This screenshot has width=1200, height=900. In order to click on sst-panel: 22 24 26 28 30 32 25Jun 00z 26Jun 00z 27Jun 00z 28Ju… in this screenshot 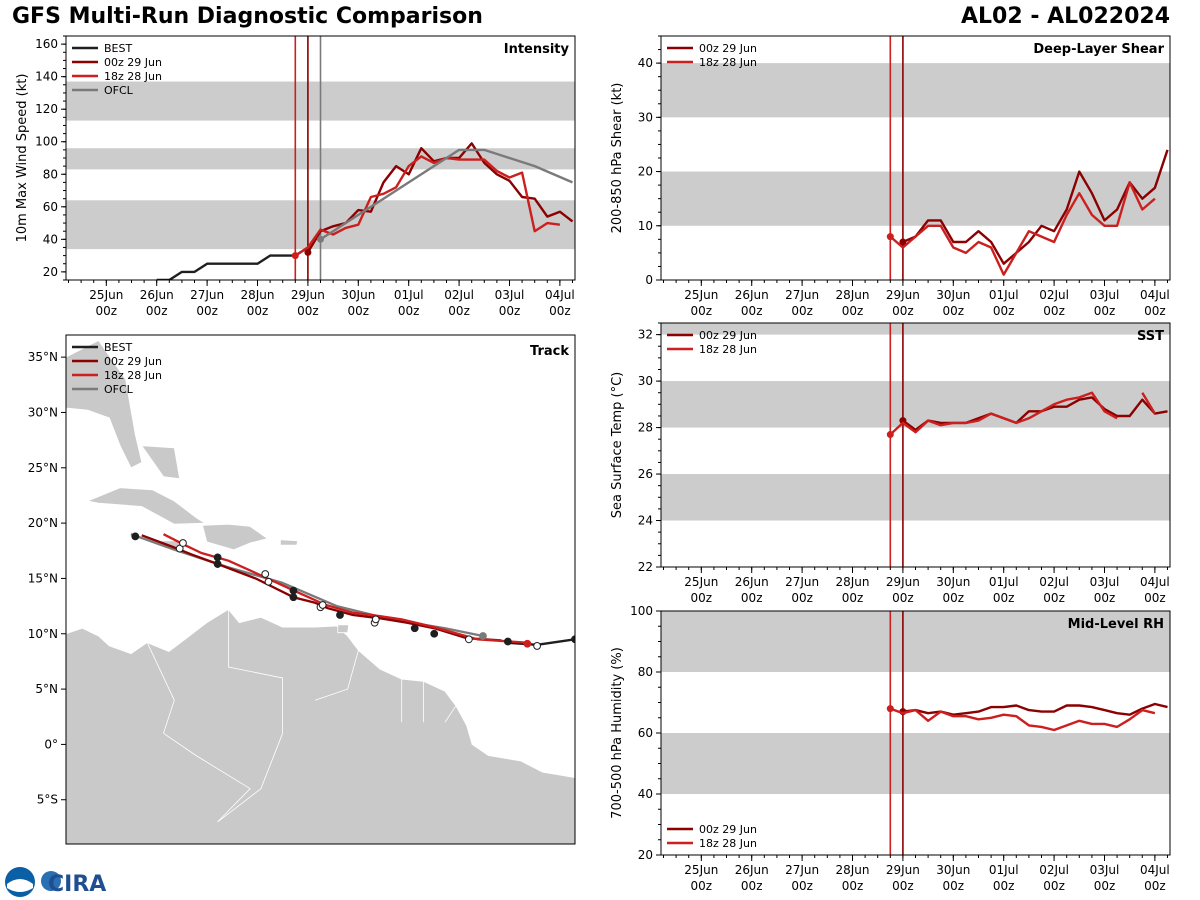, I will do `click(890, 463)`.